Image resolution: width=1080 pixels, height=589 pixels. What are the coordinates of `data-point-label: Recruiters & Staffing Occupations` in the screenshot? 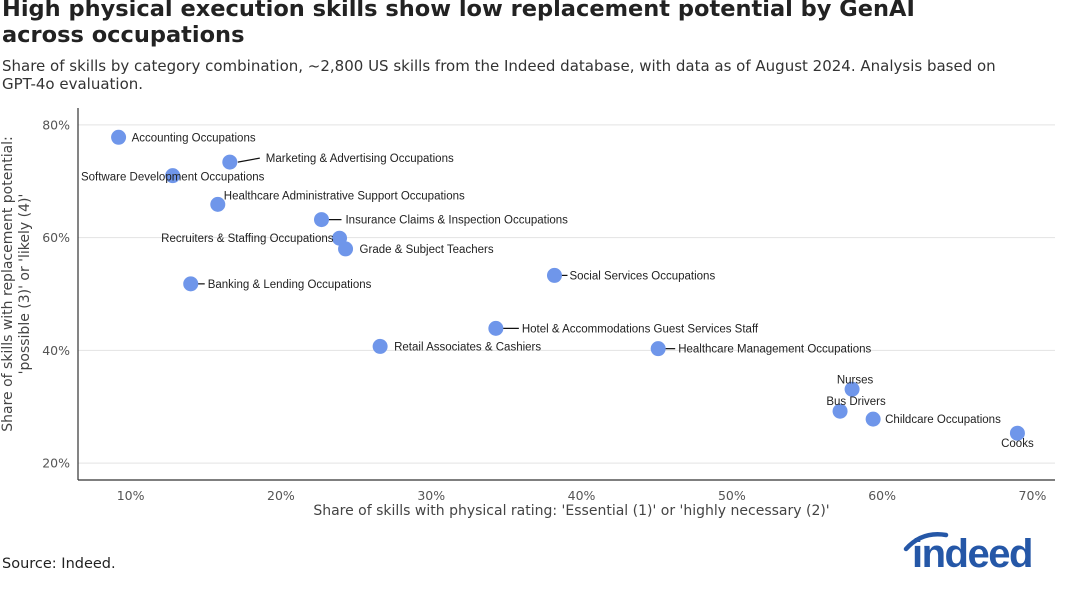 It's located at (247, 239).